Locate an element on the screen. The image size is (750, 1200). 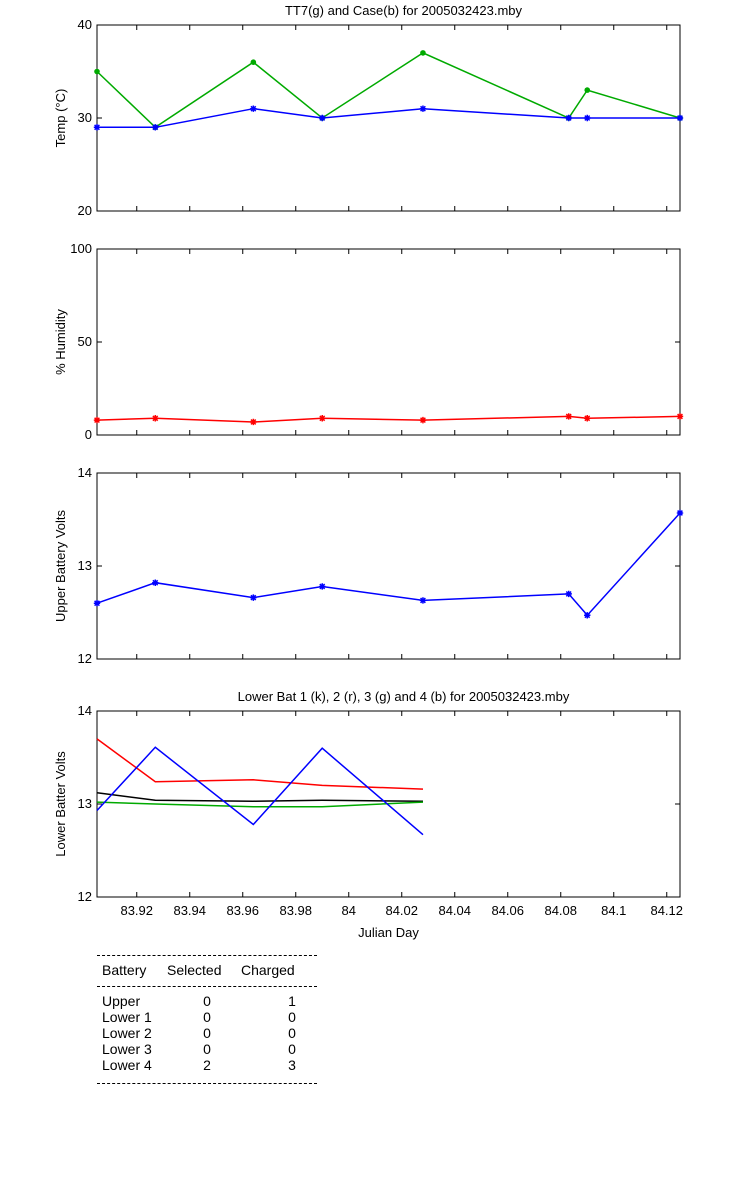
y-axis-label: Upper Battery Volts is located at coordinates (60, 566).